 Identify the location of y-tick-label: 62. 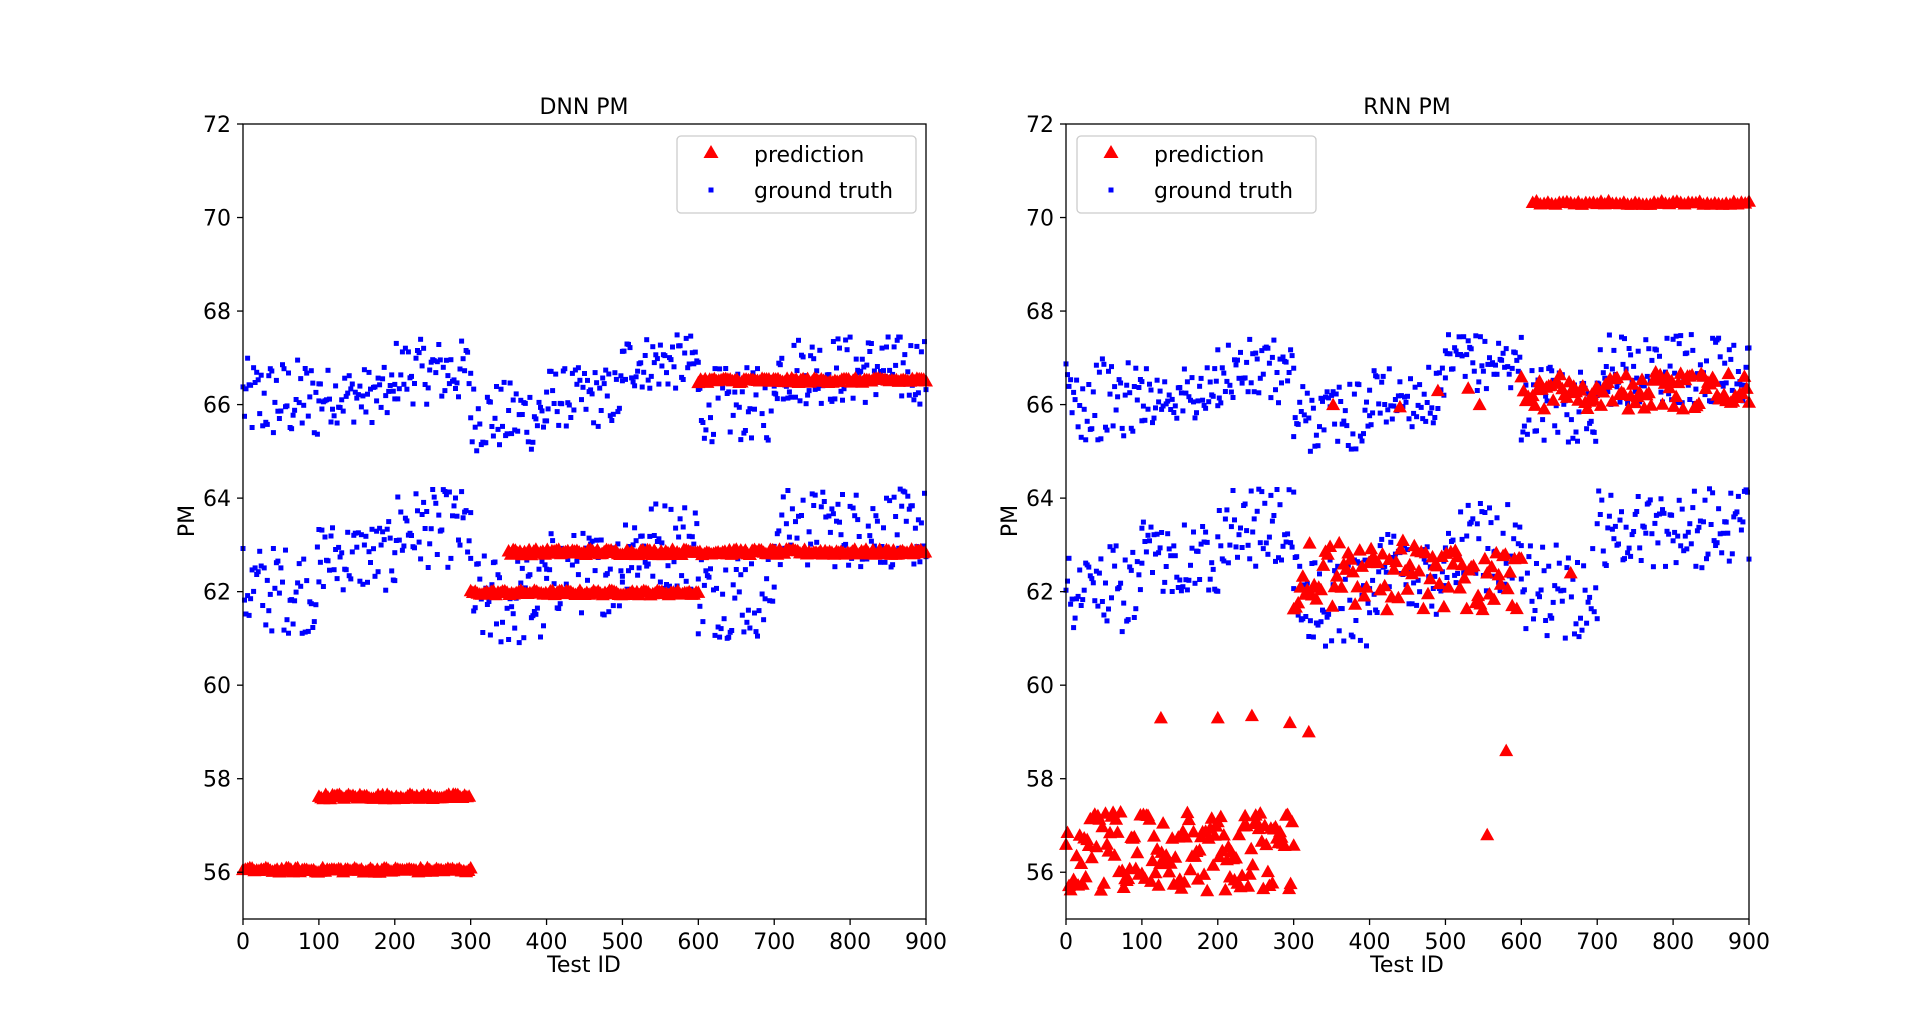
(217, 593).